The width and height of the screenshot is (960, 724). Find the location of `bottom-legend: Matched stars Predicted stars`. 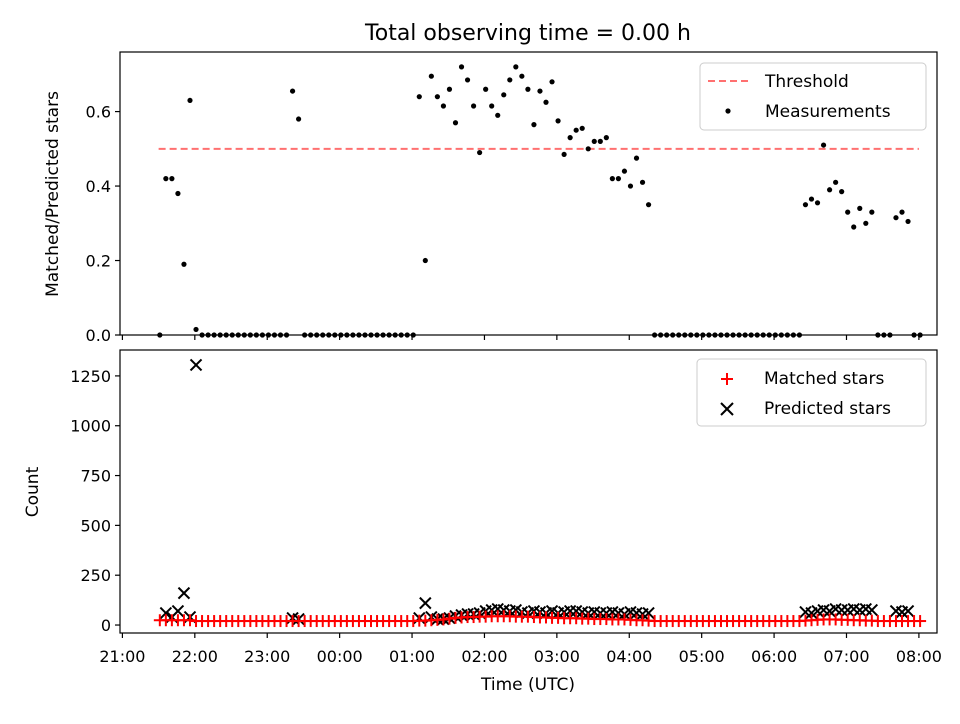

bottom-legend: Matched stars Predicted stars is located at coordinates (811, 392).